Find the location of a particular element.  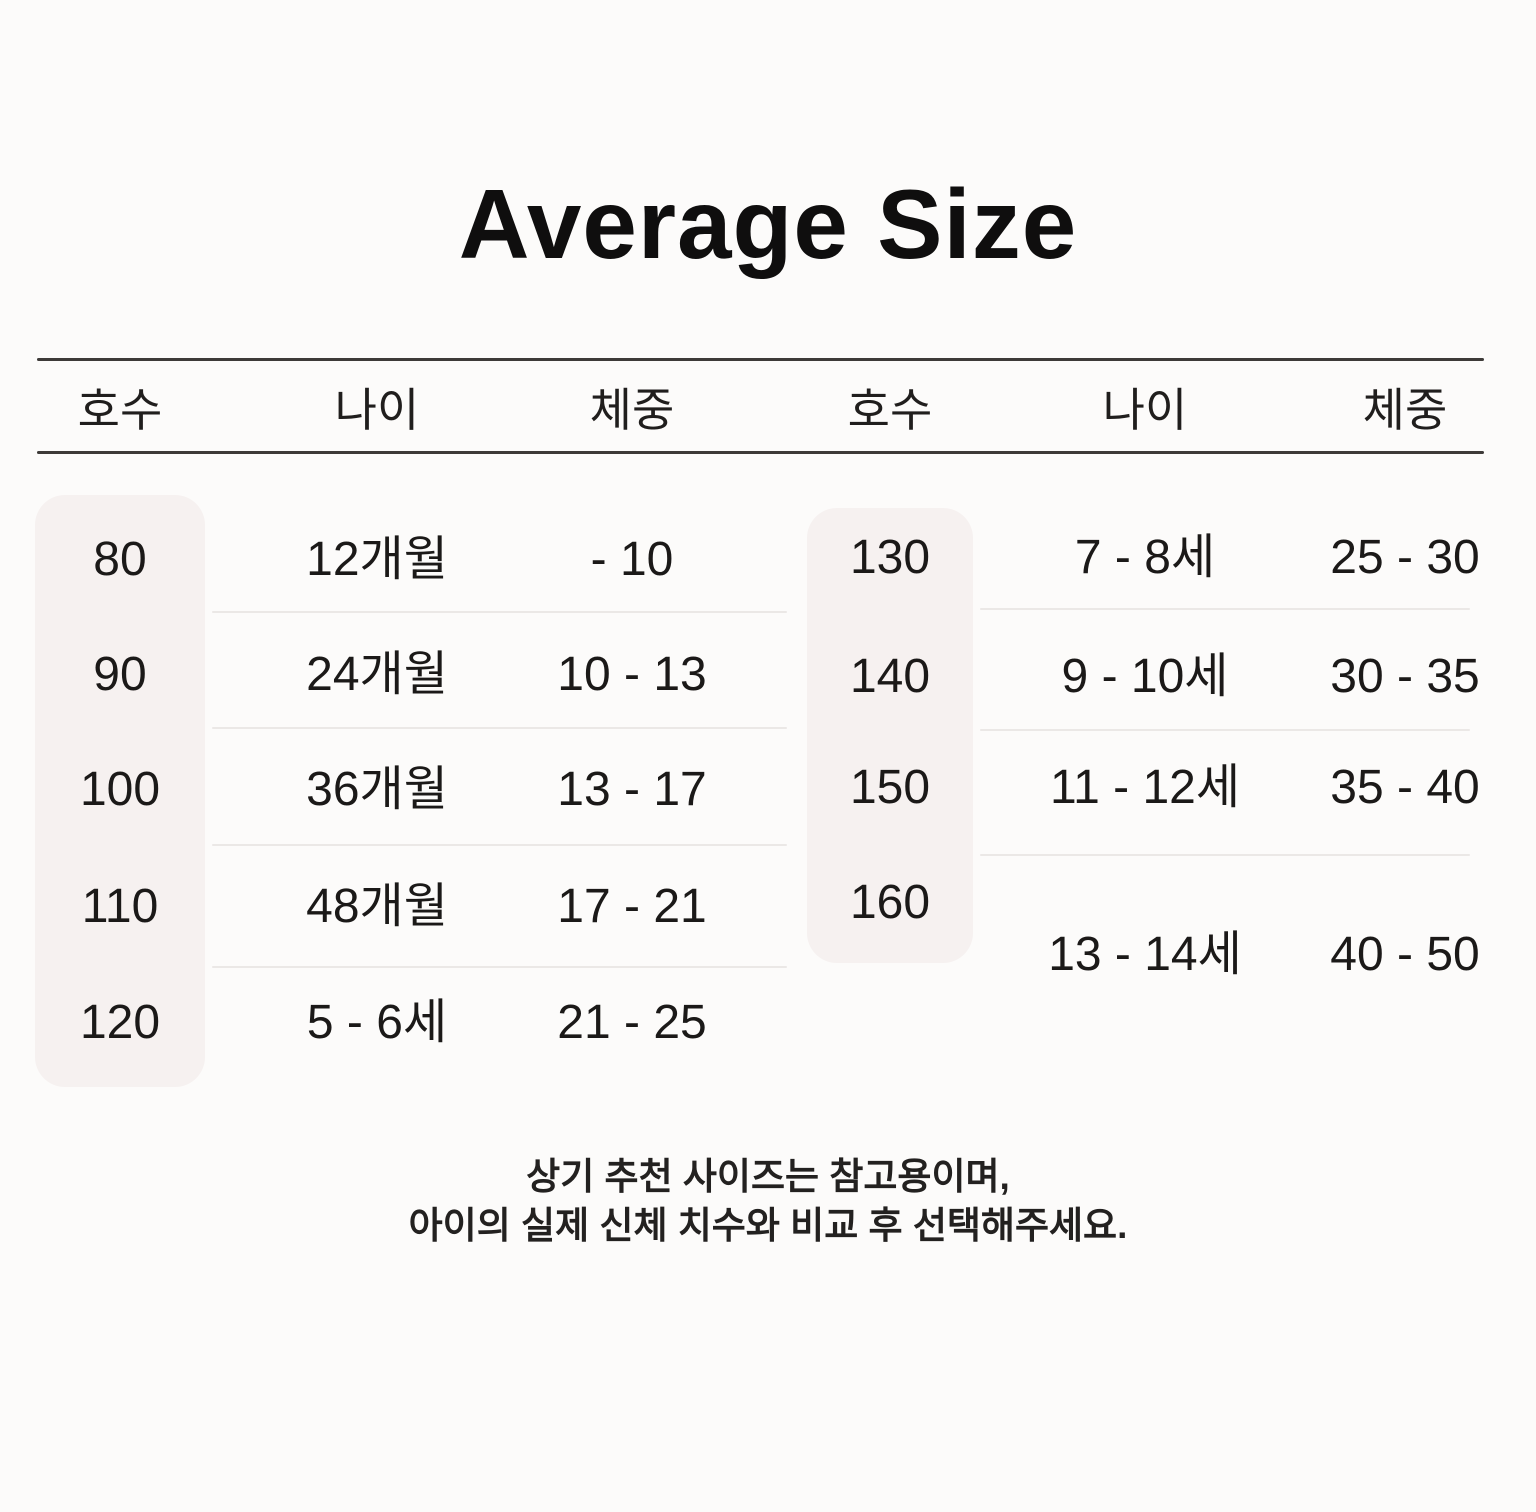

table-row: 80 12개월 - 10 is located at coordinates (768, 560).